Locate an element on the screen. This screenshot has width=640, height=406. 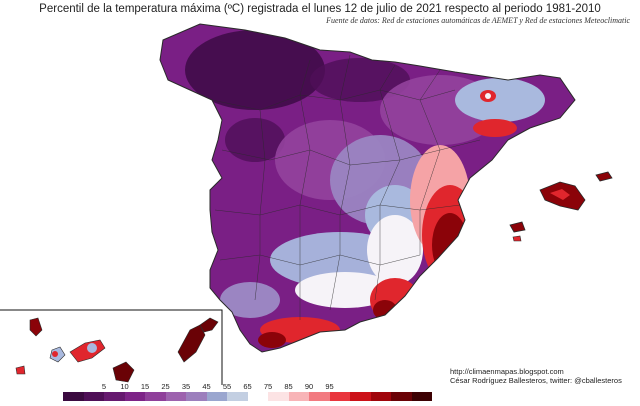
tenerife is located at coordinates (87, 351).